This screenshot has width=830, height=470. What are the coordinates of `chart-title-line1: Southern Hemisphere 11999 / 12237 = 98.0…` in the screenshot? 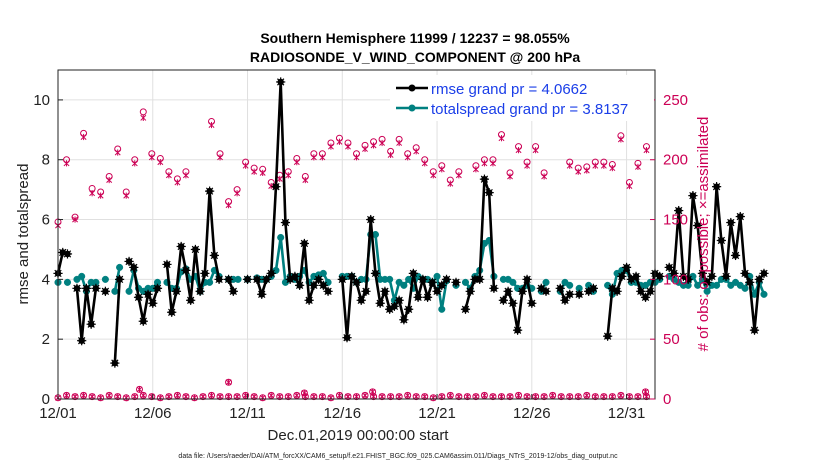 It's located at (415, 38).